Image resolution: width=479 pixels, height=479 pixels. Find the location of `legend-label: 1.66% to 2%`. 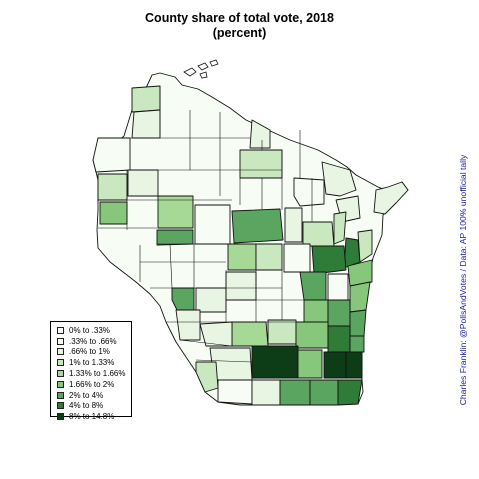

legend-label: 1.66% to 2% is located at coordinates (92, 384).